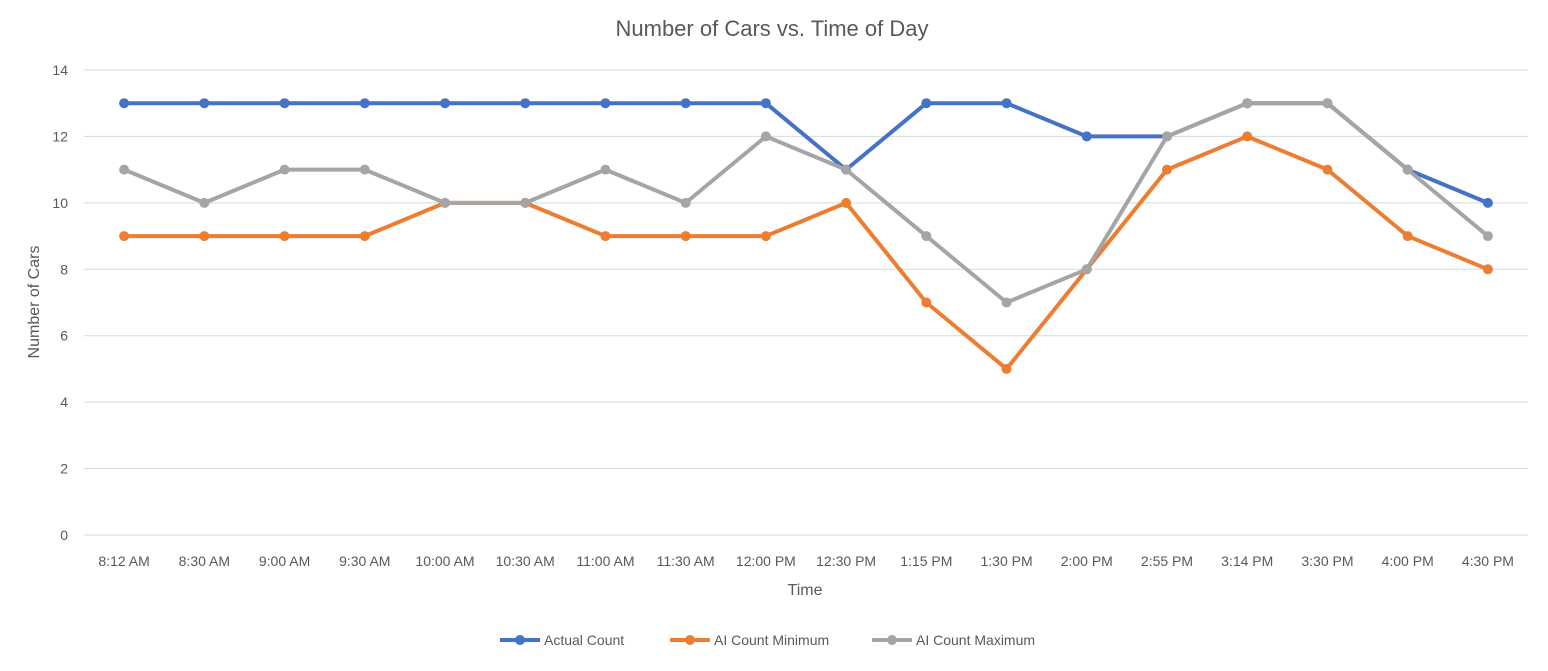  Describe the element at coordinates (584, 640) in the screenshot. I see `legend-label: Actual Count` at that location.